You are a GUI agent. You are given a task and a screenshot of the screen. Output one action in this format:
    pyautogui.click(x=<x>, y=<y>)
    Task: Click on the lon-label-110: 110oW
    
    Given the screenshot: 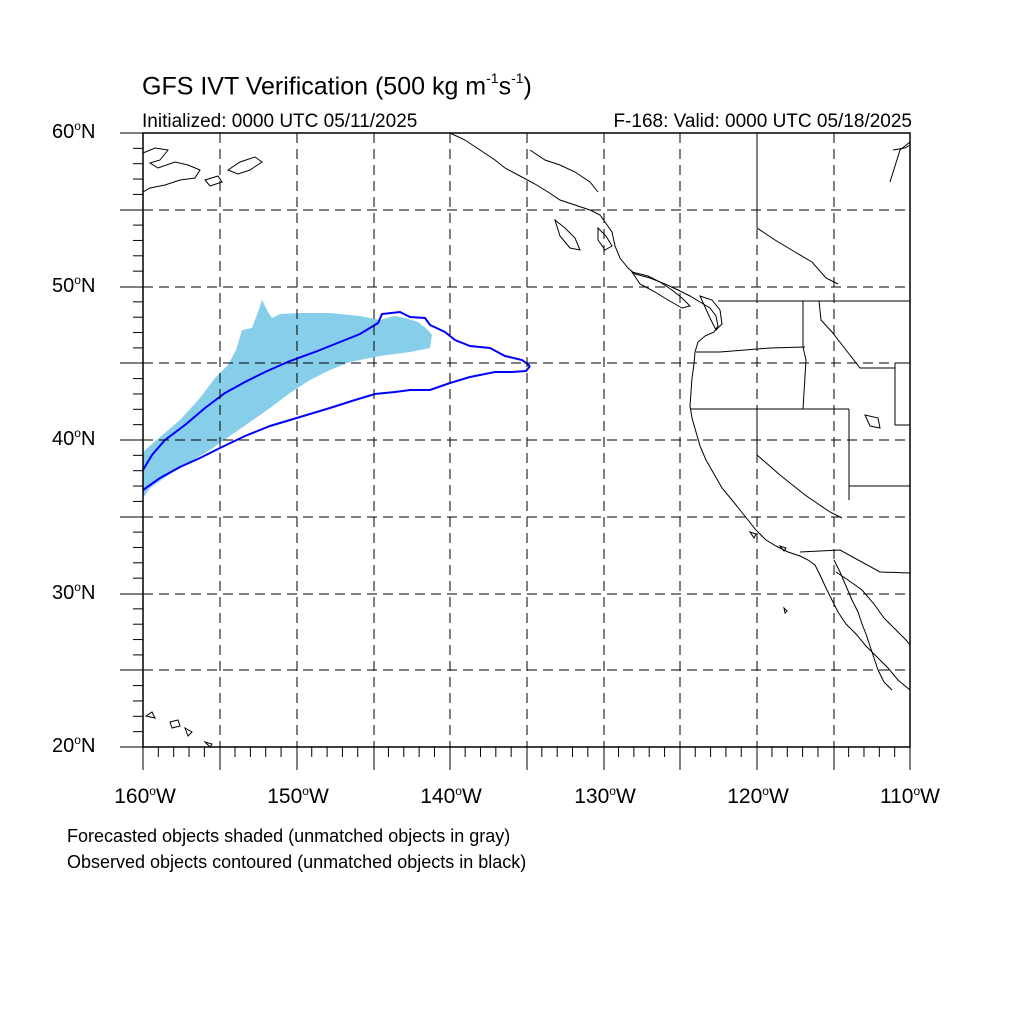 What is the action you would take?
    pyautogui.click(x=910, y=796)
    